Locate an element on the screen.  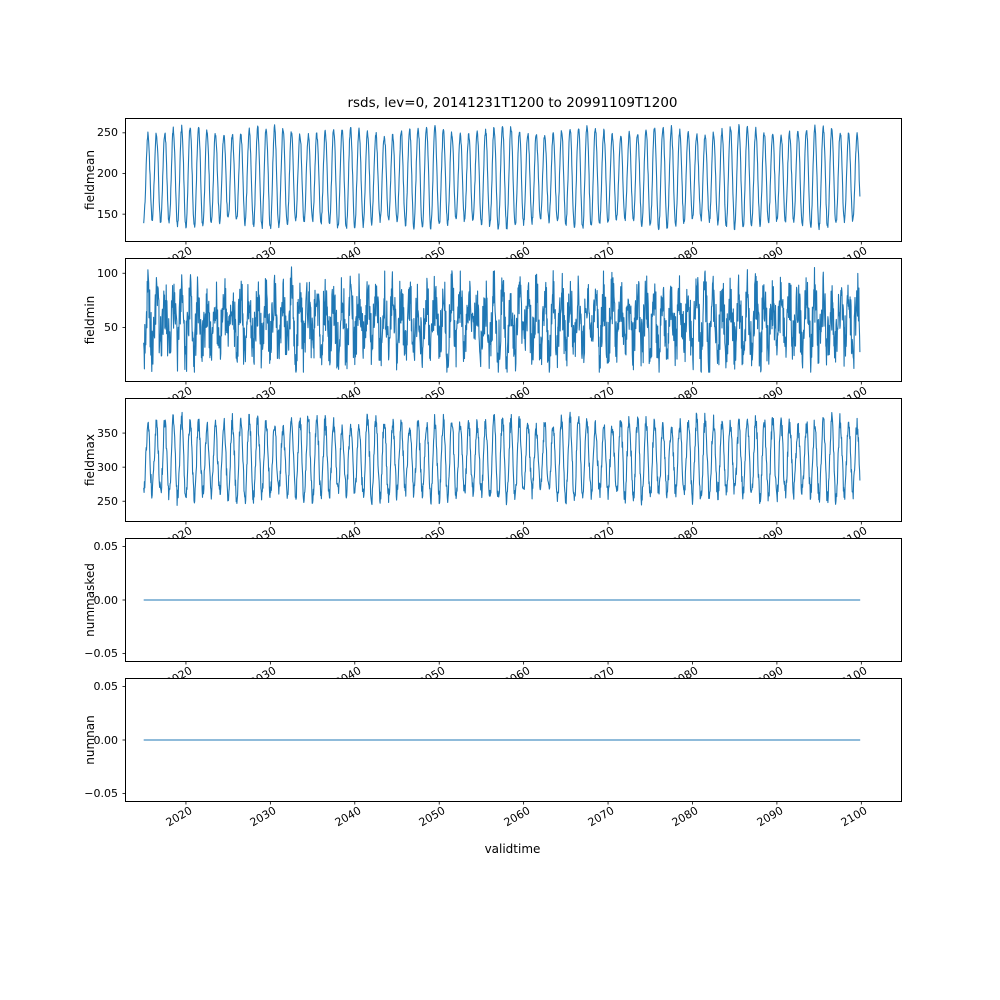
y-axis-label-fieldmin: fieldmin is located at coordinates (90, 320).